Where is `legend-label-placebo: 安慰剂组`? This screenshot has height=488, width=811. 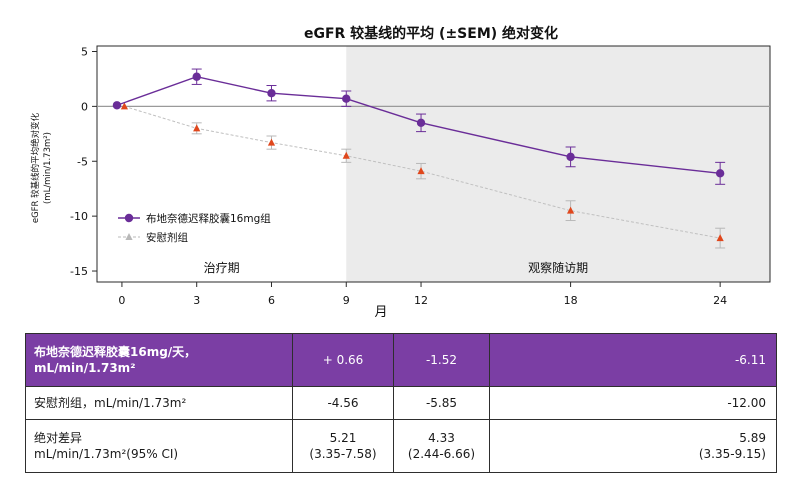 legend-label-placebo: 安慰剂组 is located at coordinates (167, 237).